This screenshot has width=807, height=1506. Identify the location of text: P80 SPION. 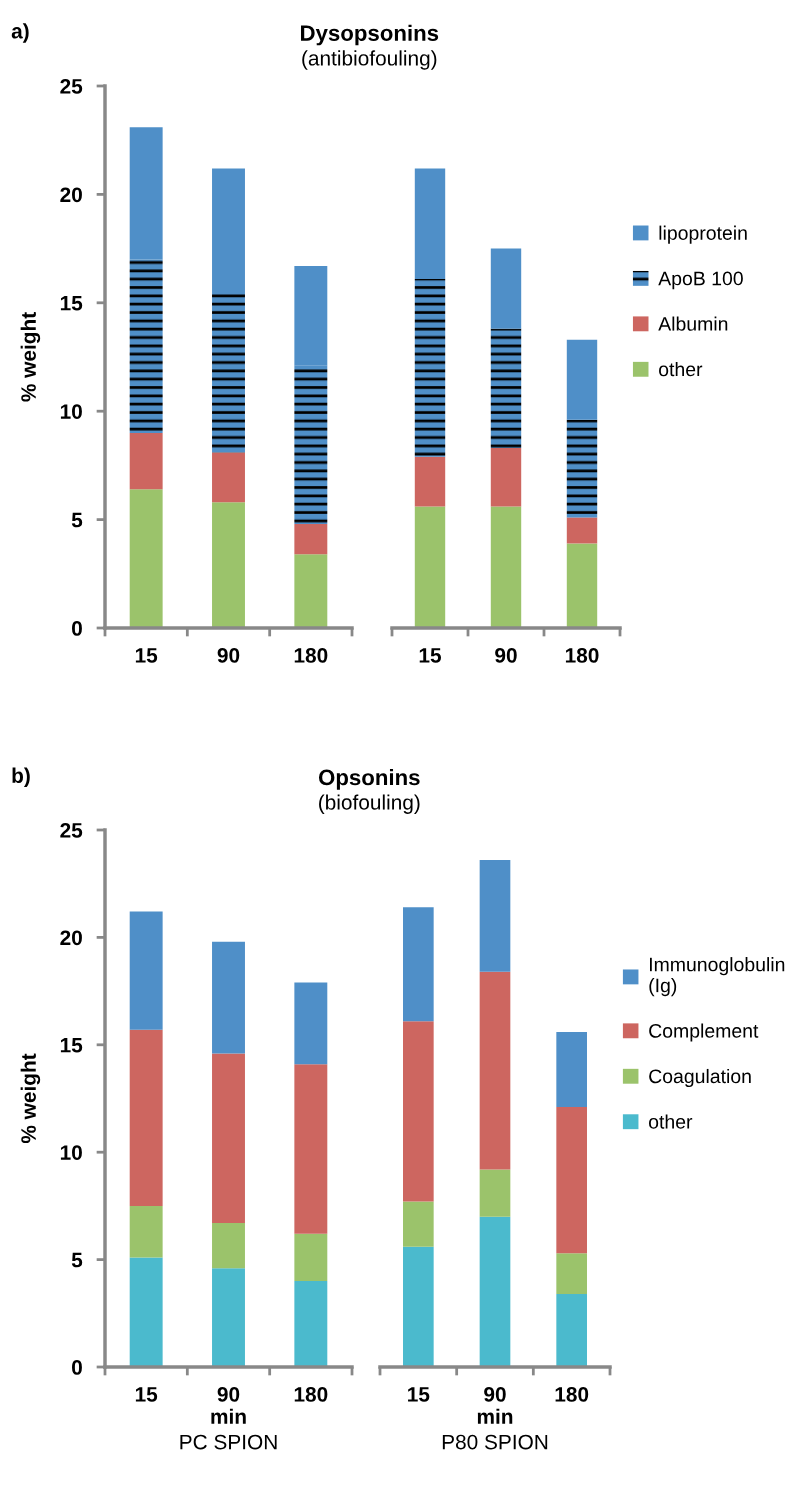
(495, 1442).